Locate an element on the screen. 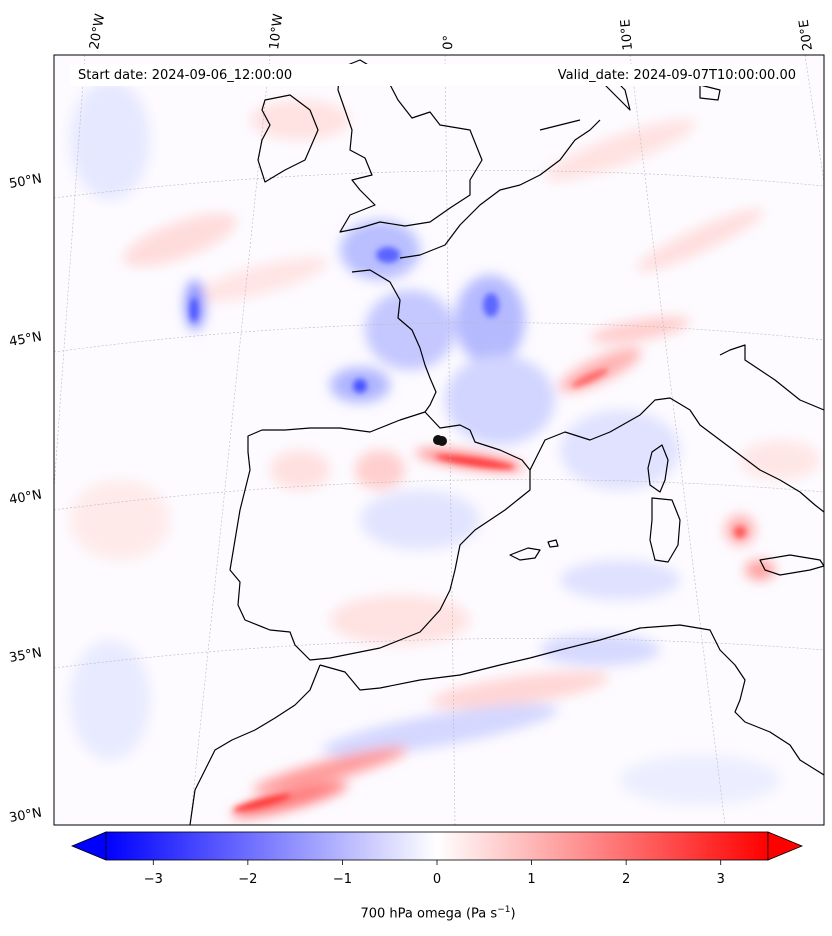 Image resolution: width=832 pixels, height=936 pixels. lon-label-20e: 20°E is located at coordinates (806, 34).